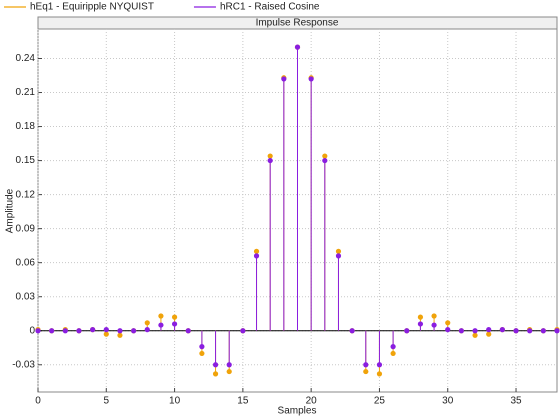 This screenshot has width=560, height=420. Describe the element at coordinates (312, 401) in the screenshot. I see `x-tick-label: 20` at that location.